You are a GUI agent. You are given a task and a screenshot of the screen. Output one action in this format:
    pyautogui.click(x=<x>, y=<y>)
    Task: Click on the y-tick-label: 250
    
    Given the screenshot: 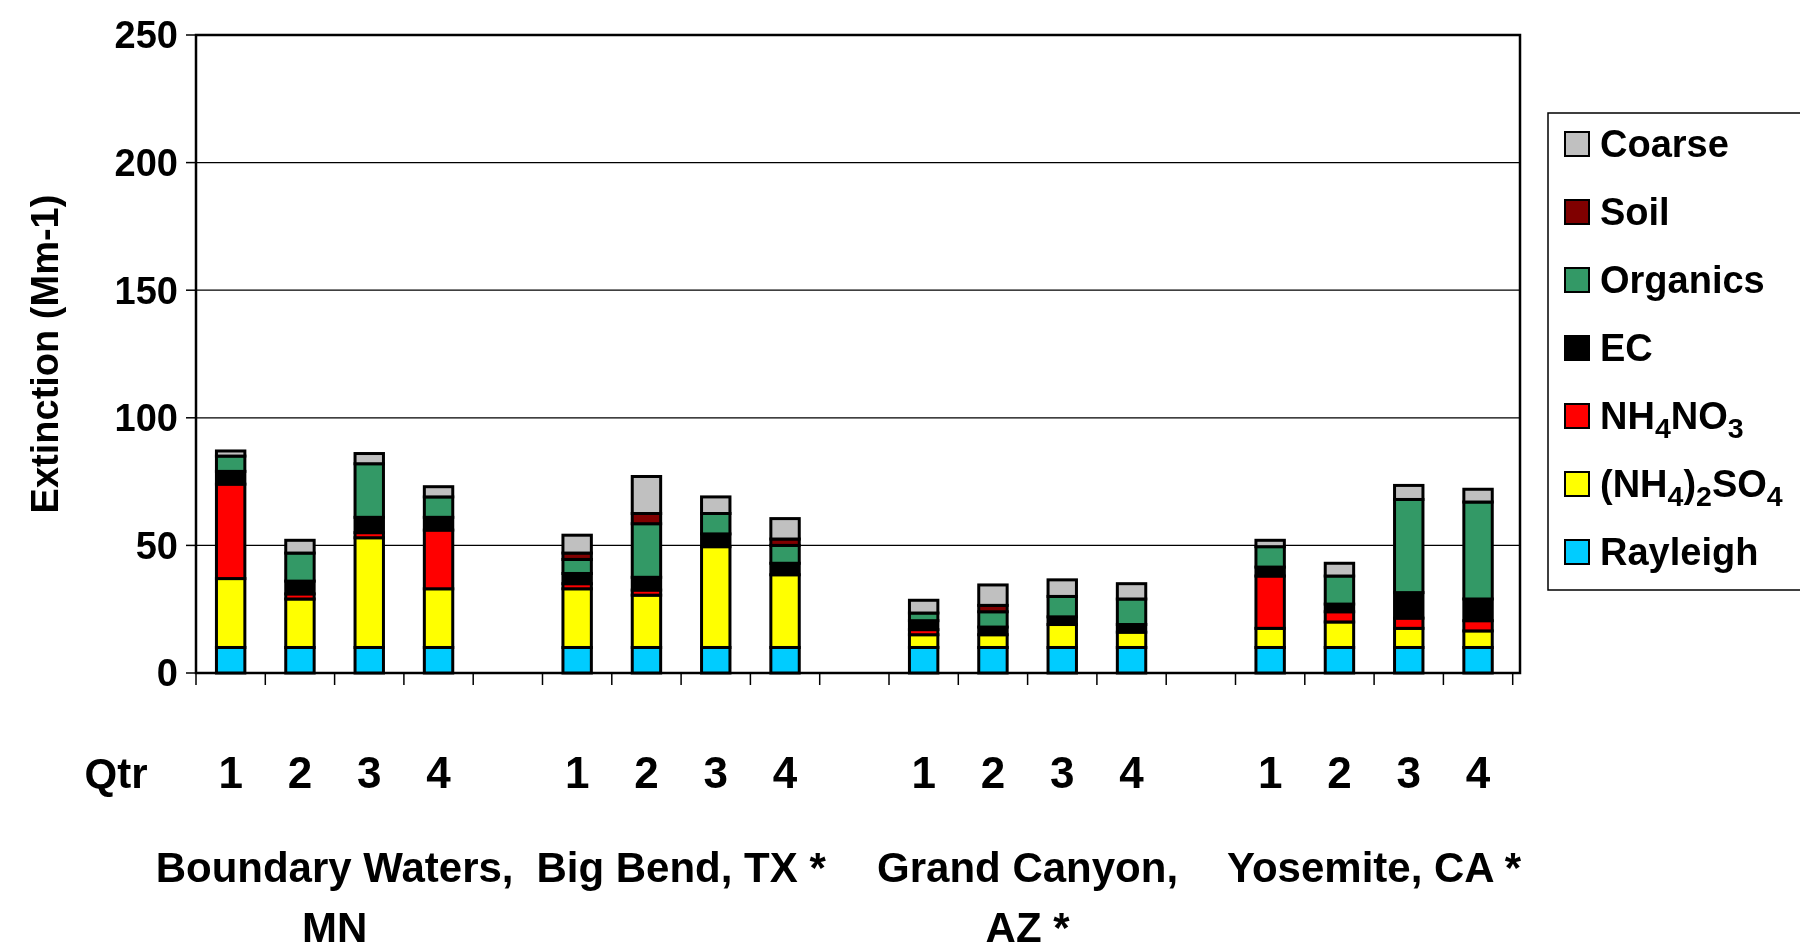 What is the action you would take?
    pyautogui.click(x=146, y=35)
    